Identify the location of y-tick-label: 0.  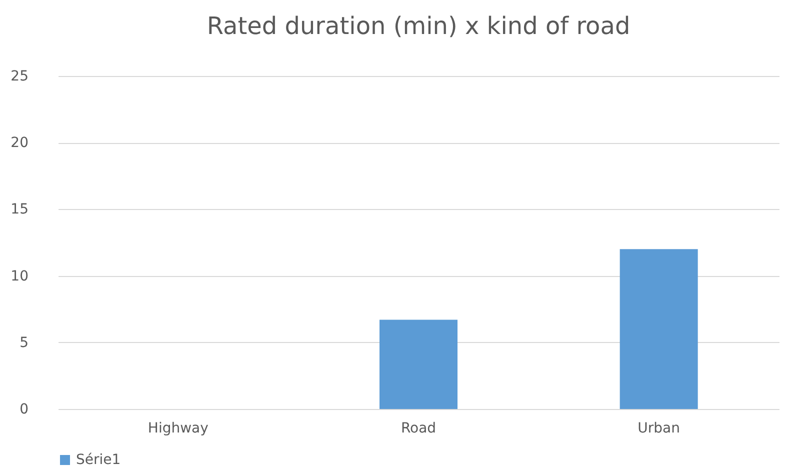
(24, 410).